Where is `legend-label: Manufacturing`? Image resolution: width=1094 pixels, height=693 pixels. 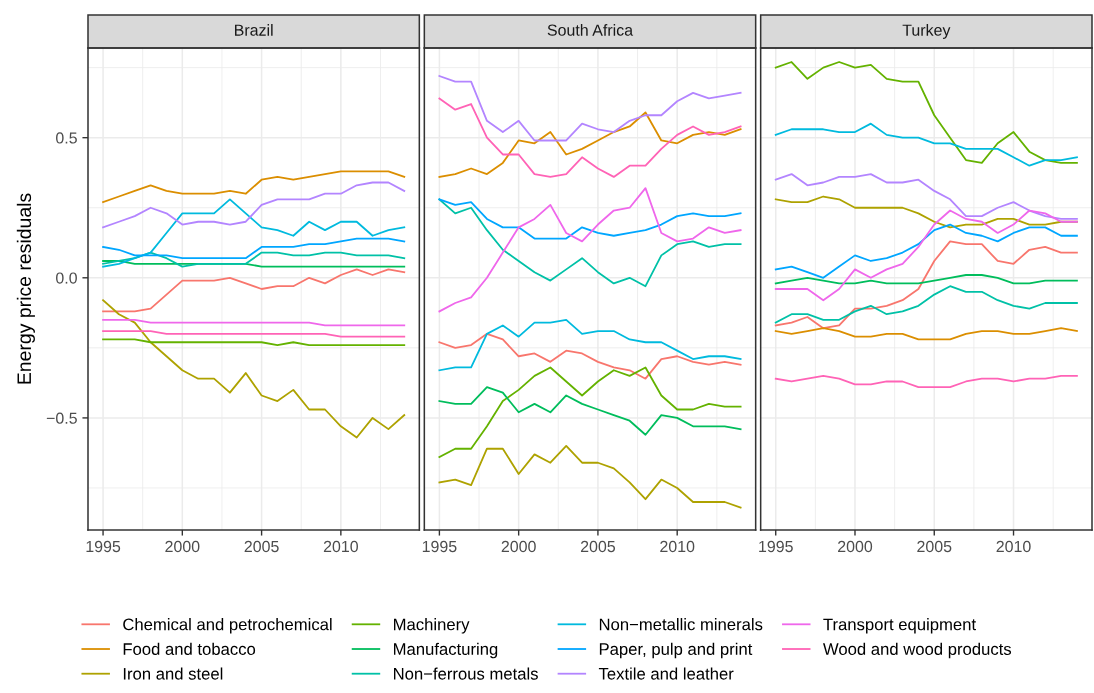 legend-label: Manufacturing is located at coordinates (446, 650).